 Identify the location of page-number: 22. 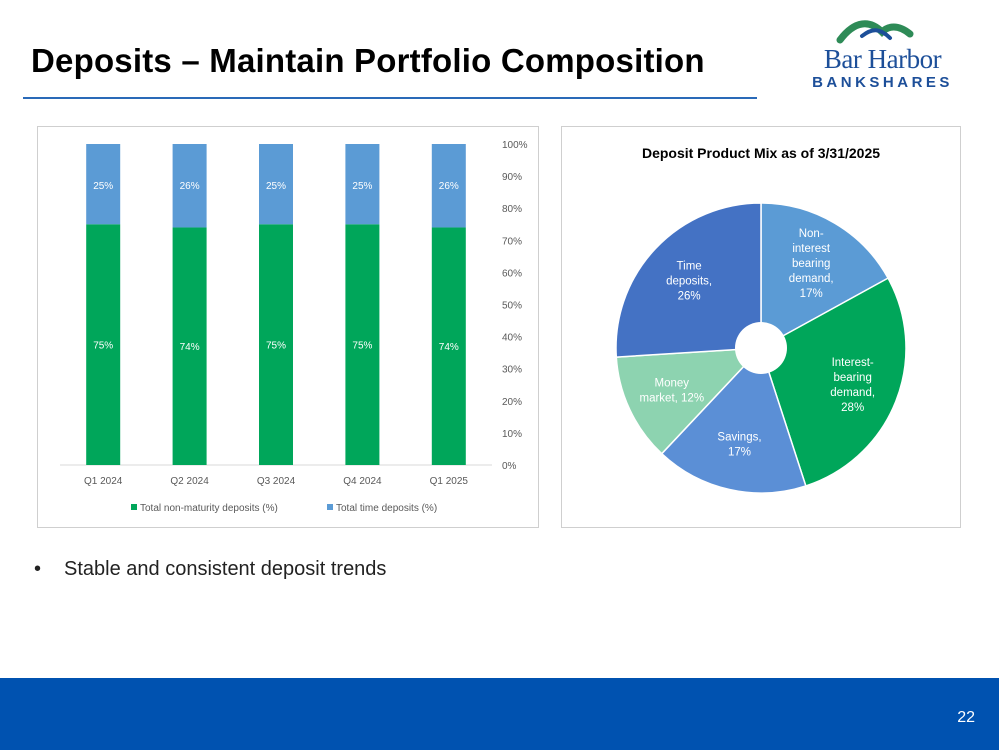
(966, 717).